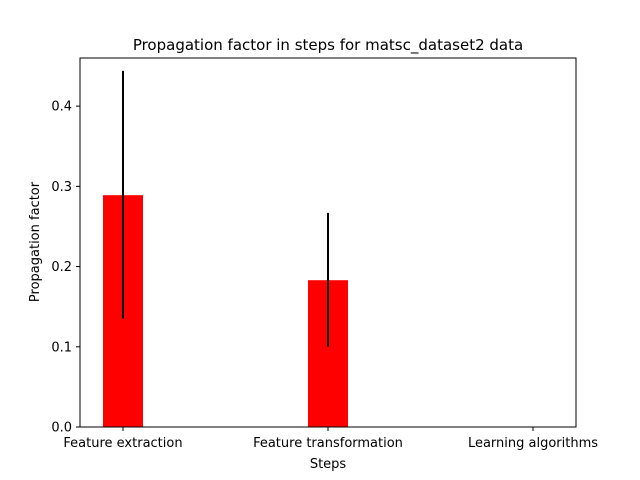 The width and height of the screenshot is (640, 480). What do you see at coordinates (61, 428) in the screenshot?
I see `y-tick-label: 0.0` at bounding box center [61, 428].